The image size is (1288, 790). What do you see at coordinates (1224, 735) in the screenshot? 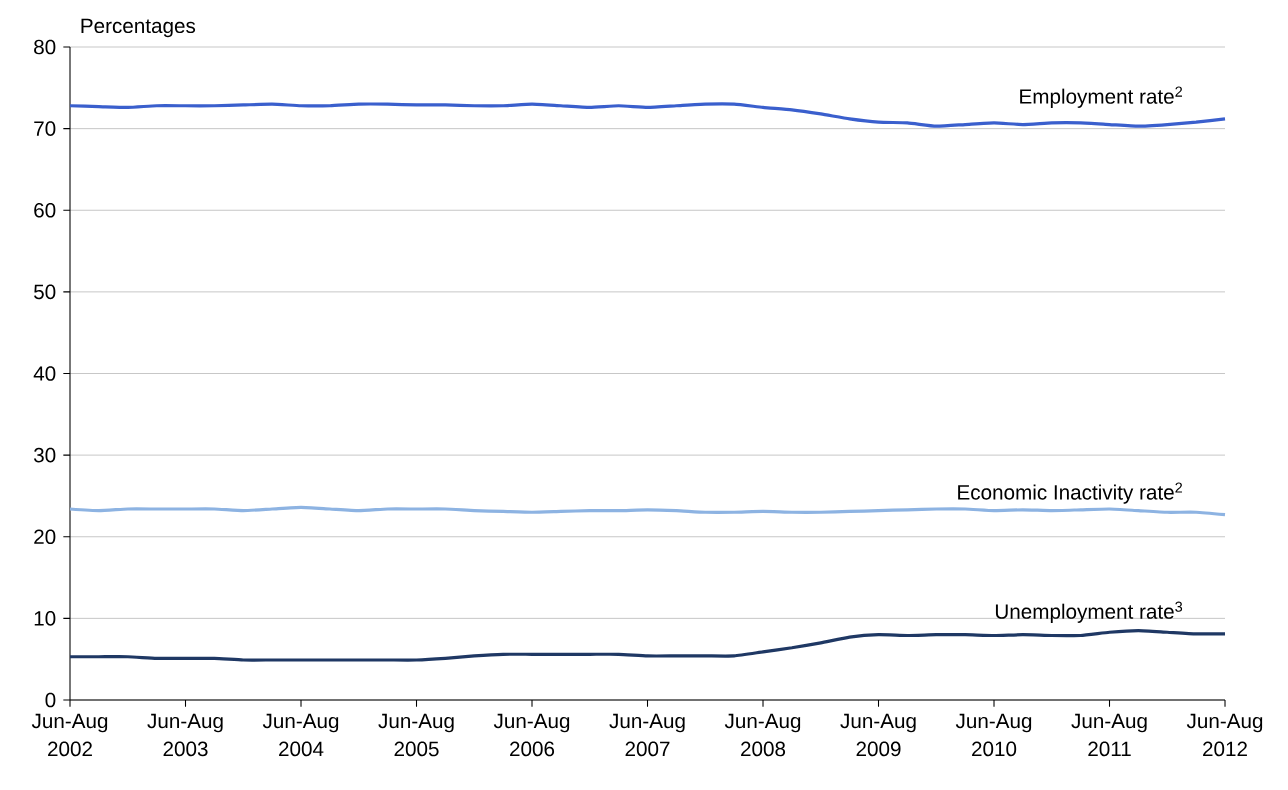
I see `x-tick-label: Jun-Aug 2012` at bounding box center [1224, 735].